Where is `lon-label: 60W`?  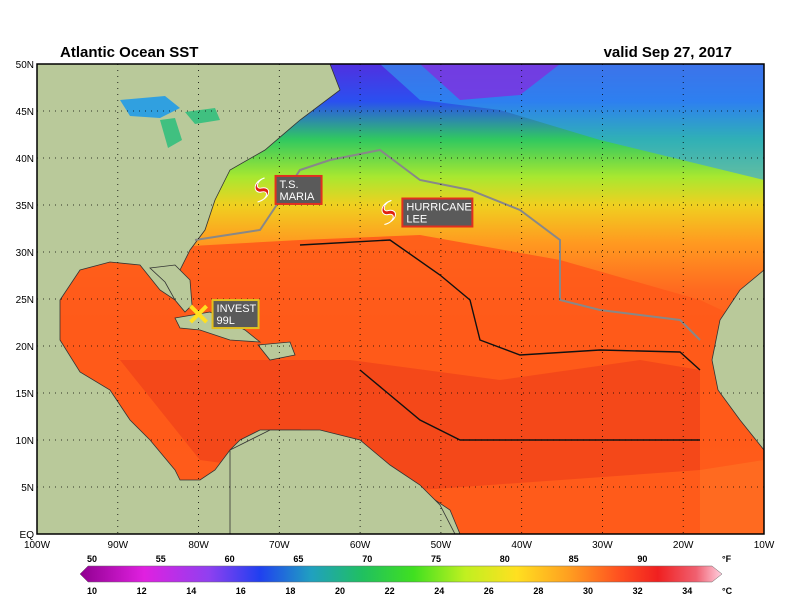
lon-label: 60W is located at coordinates (360, 545).